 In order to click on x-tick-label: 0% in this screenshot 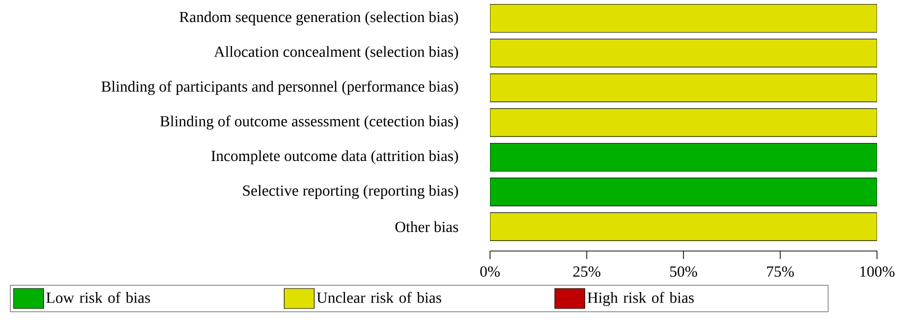, I will do `click(490, 271)`.